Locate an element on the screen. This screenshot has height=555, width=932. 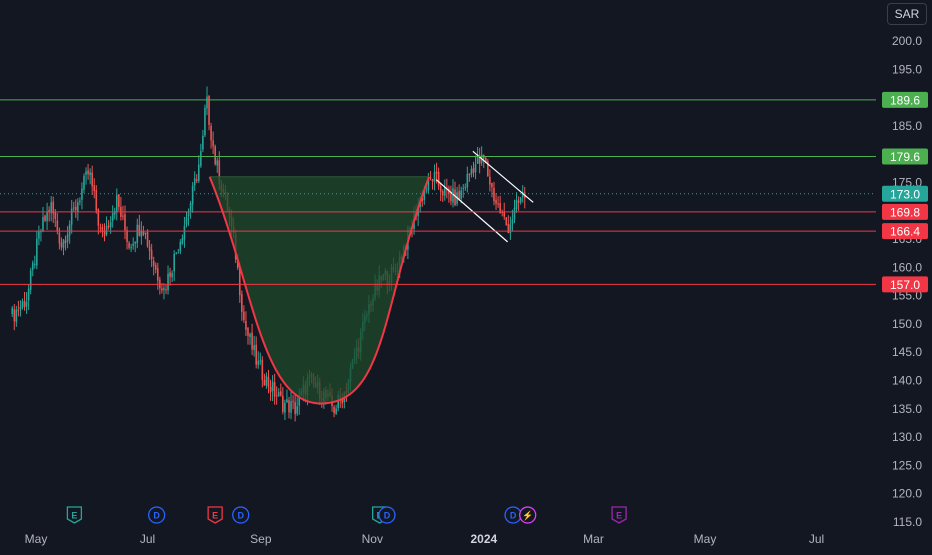
earnings_missed-badge is located at coordinates (215, 515).